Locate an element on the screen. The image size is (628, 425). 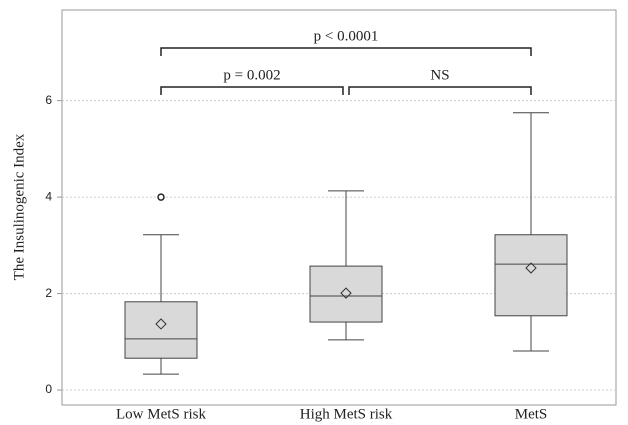
y-tick-label: 2 is located at coordinates (48, 293).